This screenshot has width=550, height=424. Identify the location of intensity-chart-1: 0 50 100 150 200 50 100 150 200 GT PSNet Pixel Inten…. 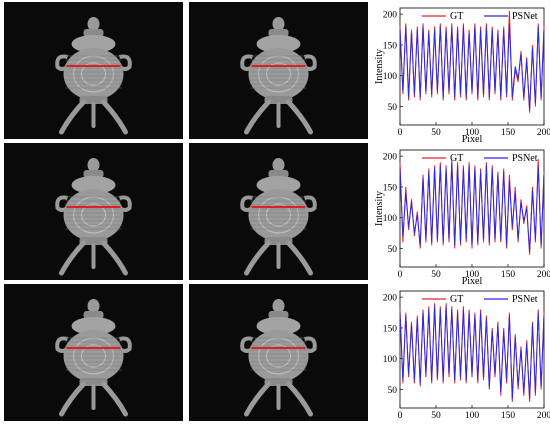
(461, 72).